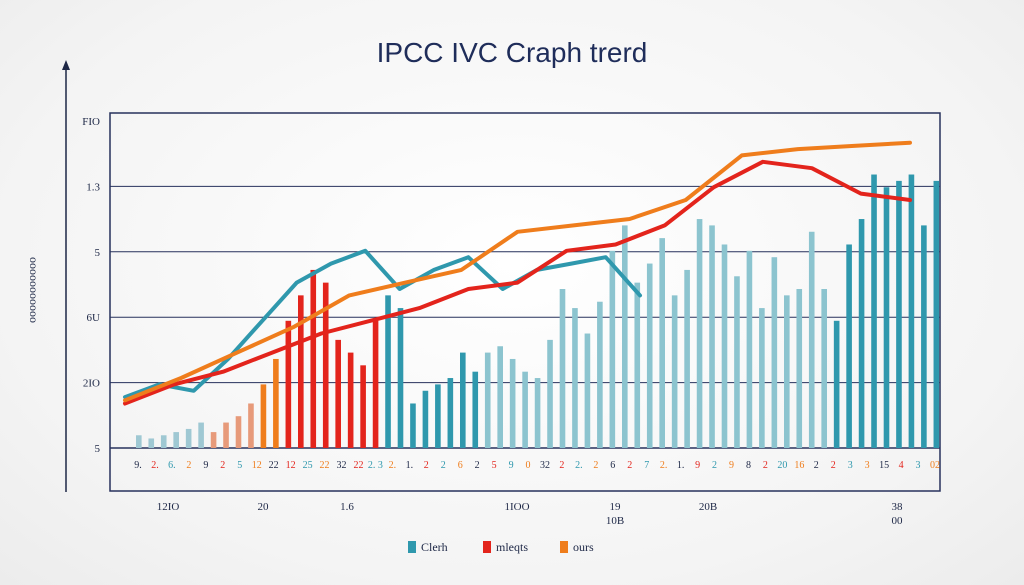  What do you see at coordinates (528, 465) in the screenshot?
I see `category-label: 0` at bounding box center [528, 465].